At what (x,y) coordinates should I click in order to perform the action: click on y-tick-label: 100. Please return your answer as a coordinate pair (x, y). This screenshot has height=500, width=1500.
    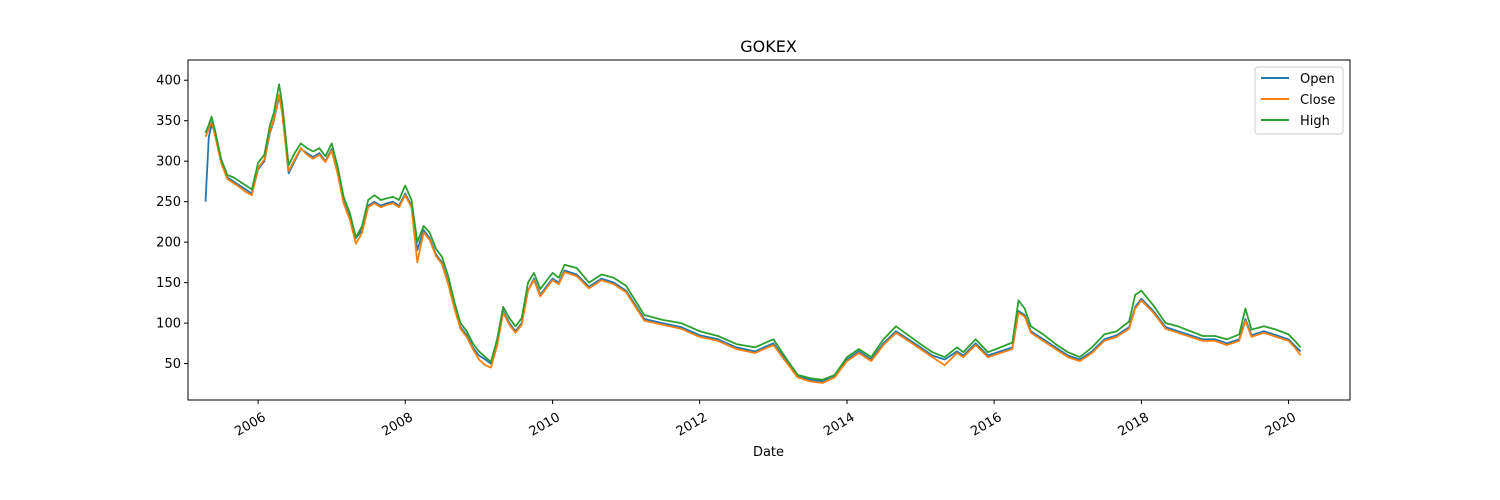
    Looking at the image, I should click on (168, 324).